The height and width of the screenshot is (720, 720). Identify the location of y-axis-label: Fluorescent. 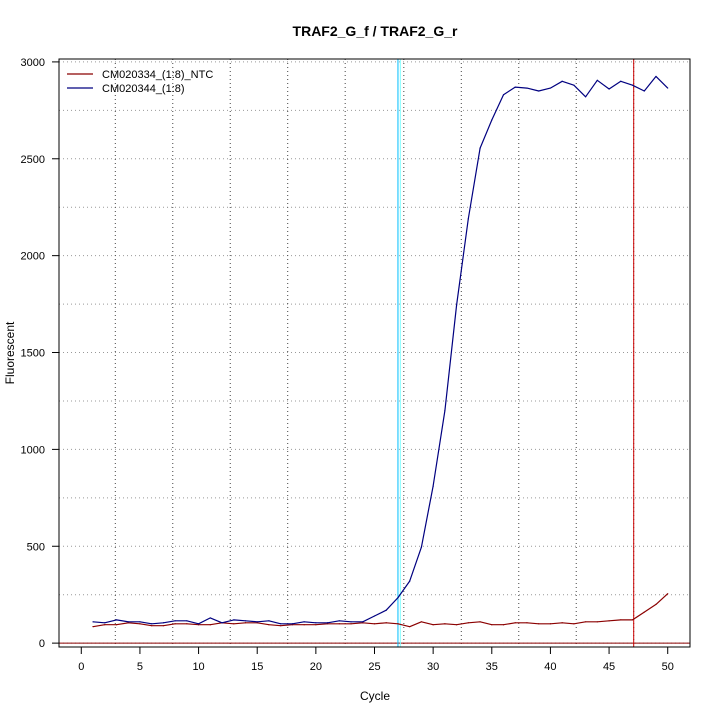
(10, 352).